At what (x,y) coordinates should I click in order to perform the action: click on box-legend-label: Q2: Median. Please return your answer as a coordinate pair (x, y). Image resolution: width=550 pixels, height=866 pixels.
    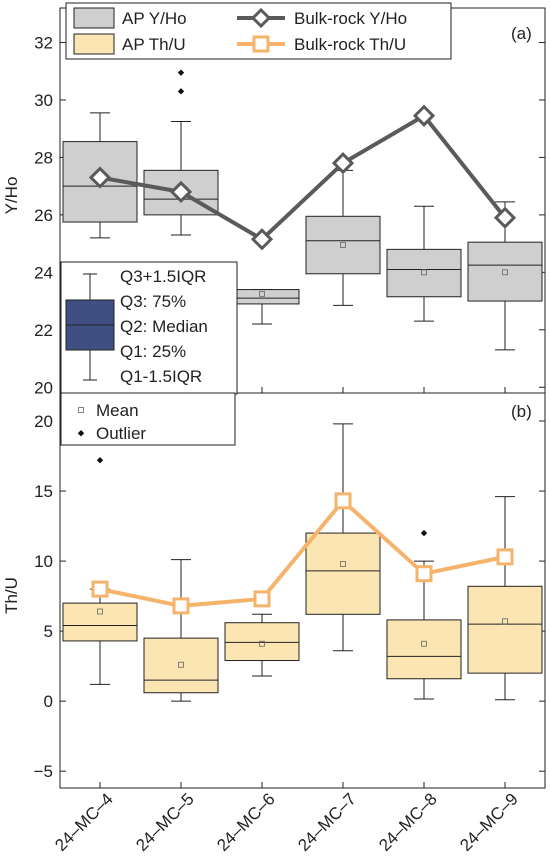
    Looking at the image, I should click on (164, 326).